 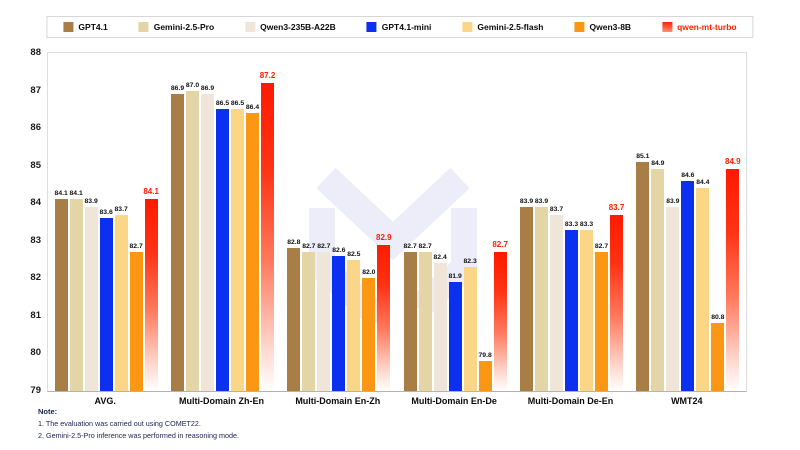 What do you see at coordinates (455, 336) in the screenshot?
I see `bar-gpt4.1-mini-3` at bounding box center [455, 336].